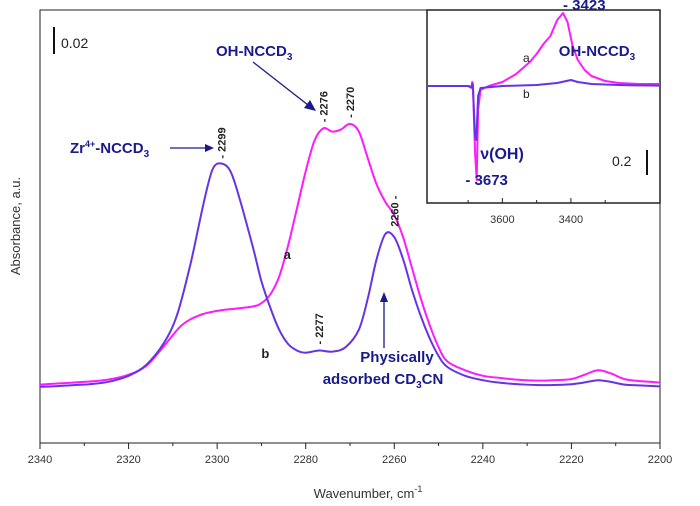 This screenshot has height=506, width=700. Describe the element at coordinates (351, 102) in the screenshot. I see `main-peak-label: - 2270` at that location.